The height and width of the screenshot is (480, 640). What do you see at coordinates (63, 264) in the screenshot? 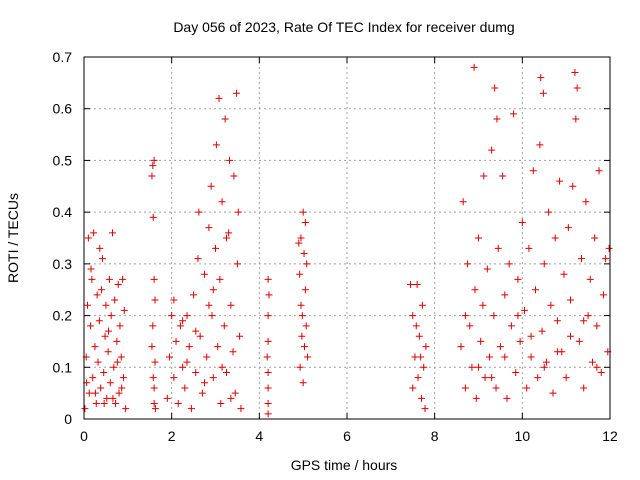
I see `y-tick-label: 0.3` at bounding box center [63, 264].